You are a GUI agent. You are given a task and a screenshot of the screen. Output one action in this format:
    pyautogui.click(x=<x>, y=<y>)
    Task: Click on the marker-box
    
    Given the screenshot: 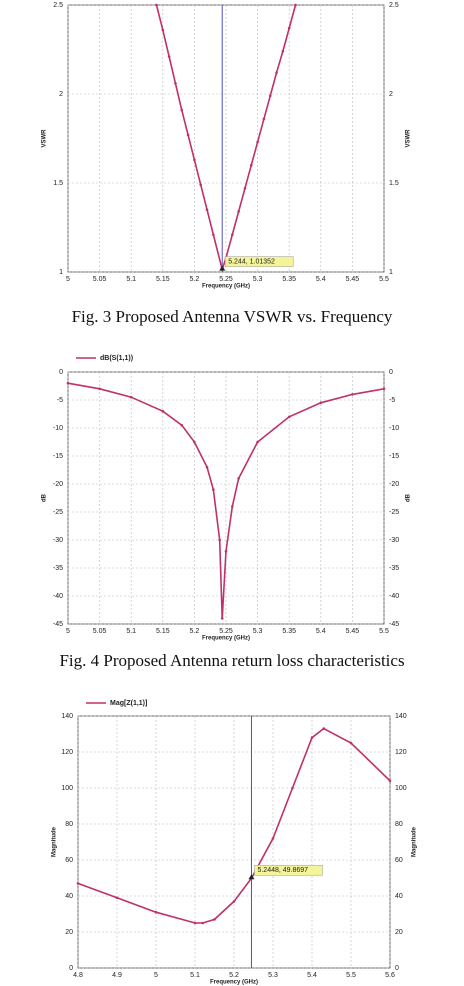 What is the action you would take?
    pyautogui.click(x=259, y=261)
    